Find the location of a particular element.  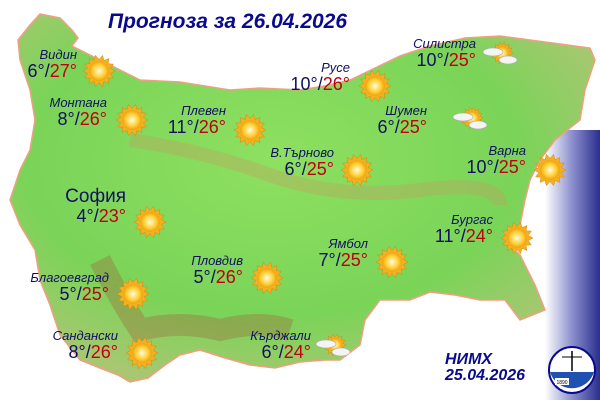

city-temperature: 10°/26° is located at coordinates (320, 84).